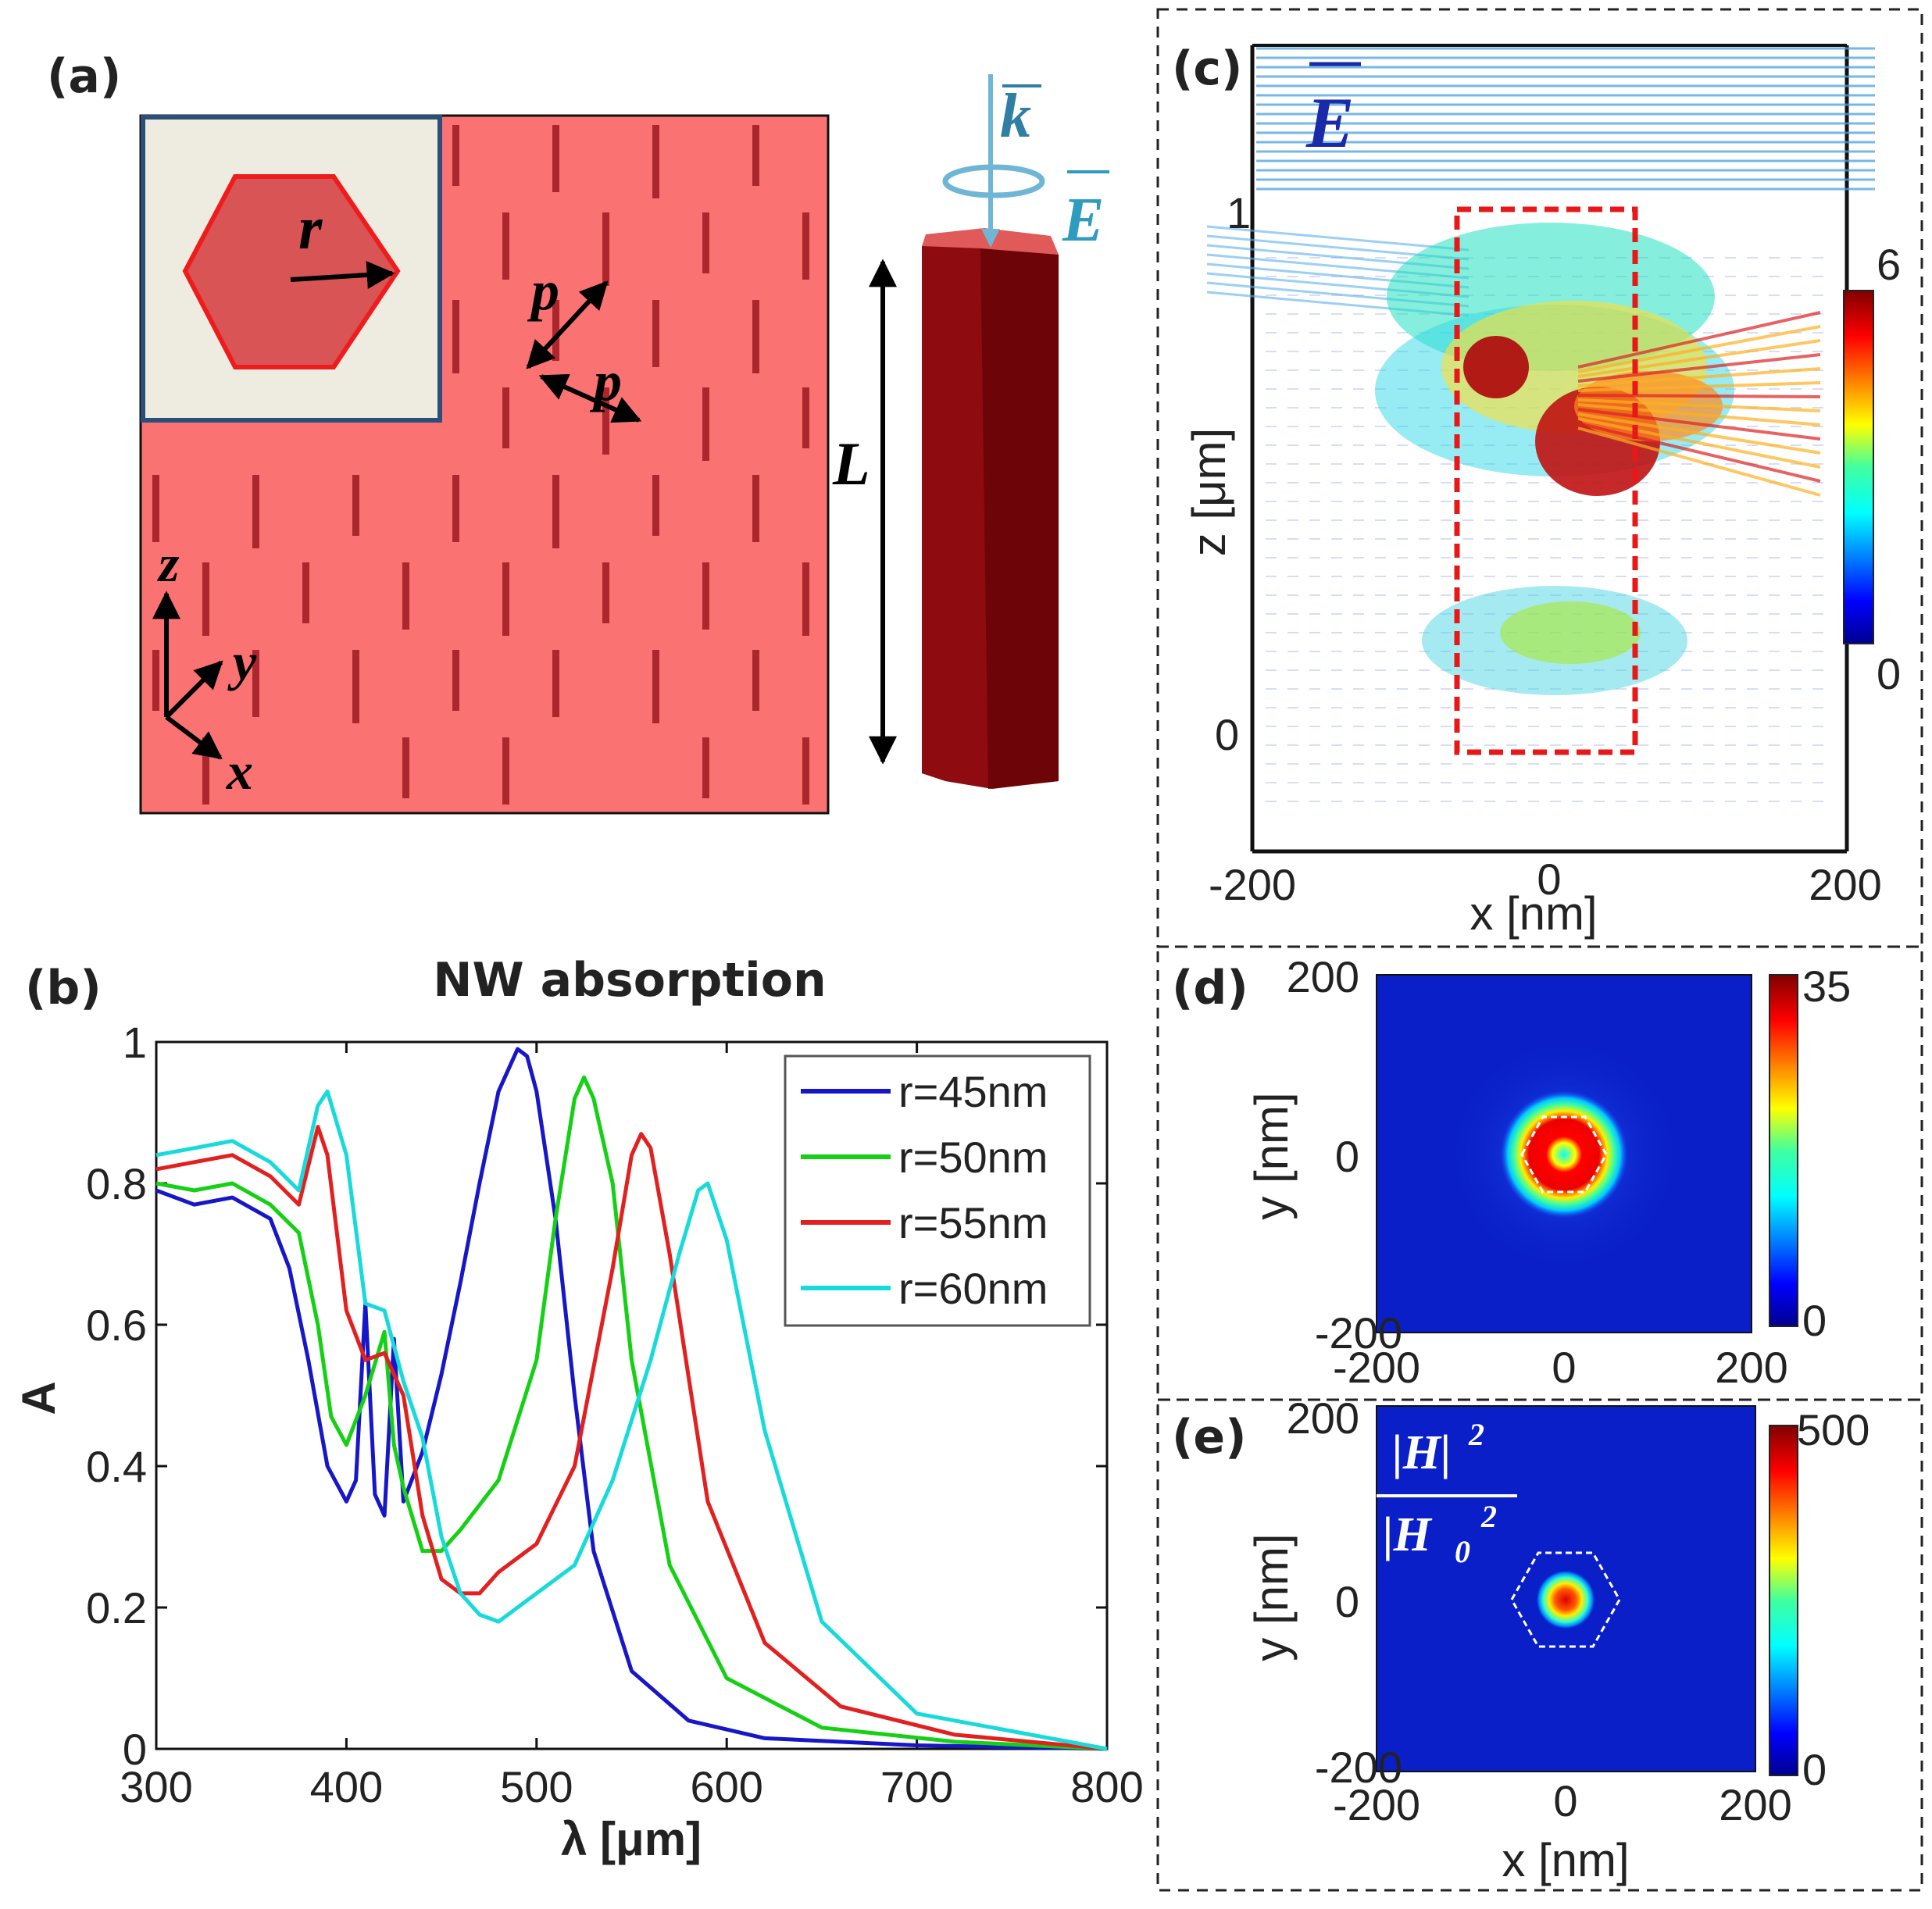  I want to click on x-tick-label: 700, so click(916, 1786).